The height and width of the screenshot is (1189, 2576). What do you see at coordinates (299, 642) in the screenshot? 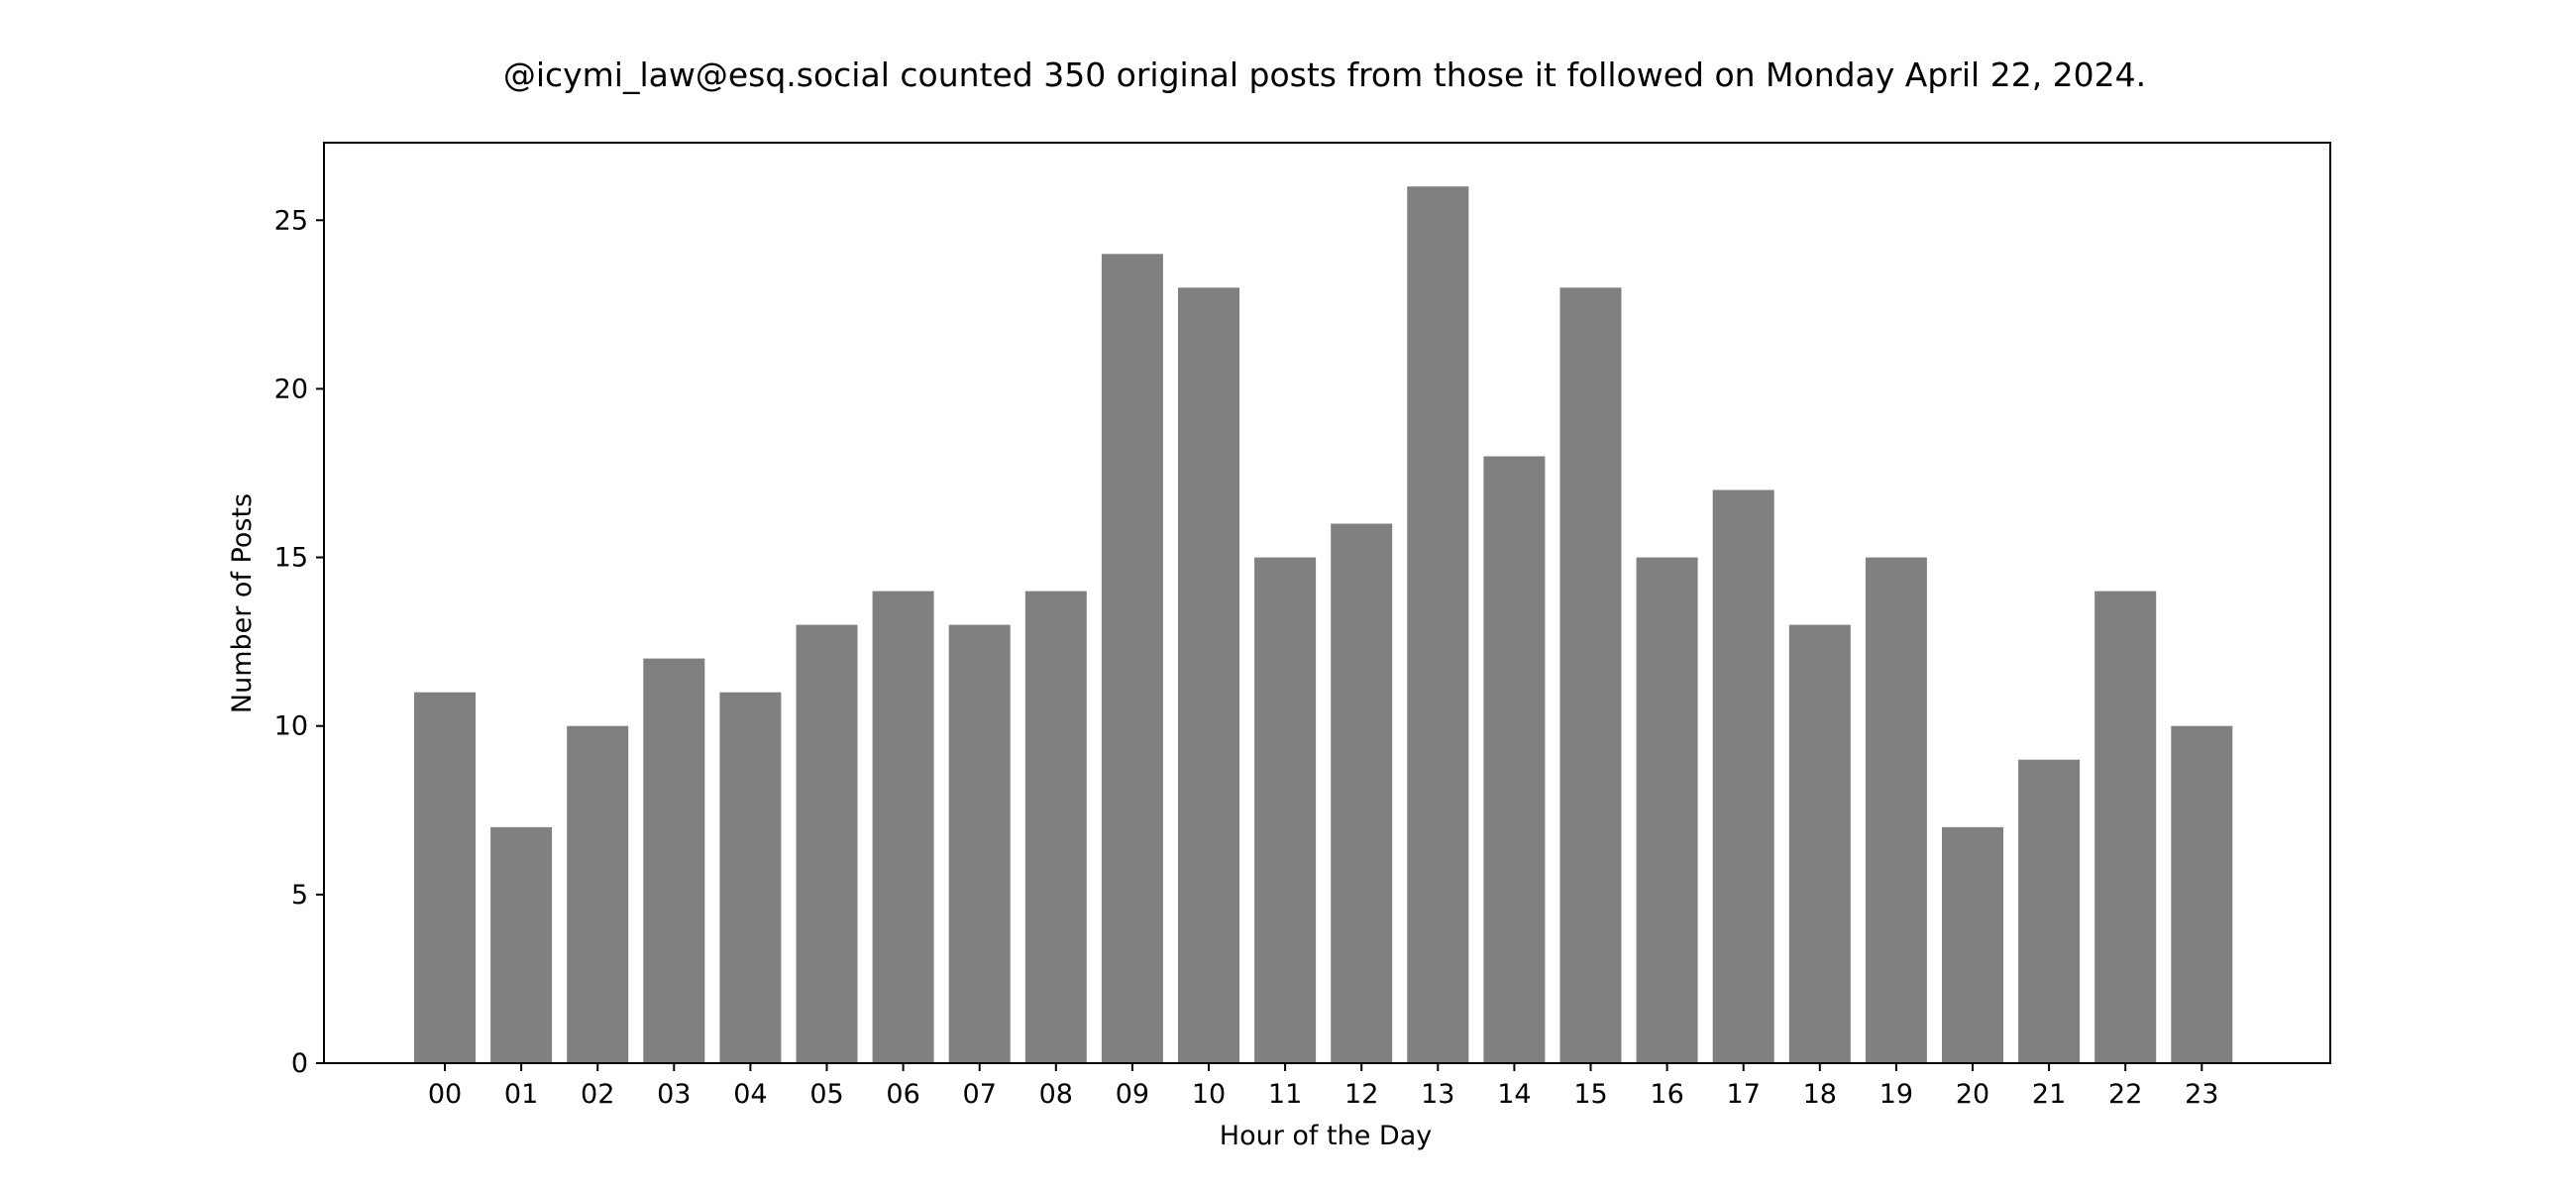
I see `y-axis: 0 5 10 15 20 25` at bounding box center [299, 642].